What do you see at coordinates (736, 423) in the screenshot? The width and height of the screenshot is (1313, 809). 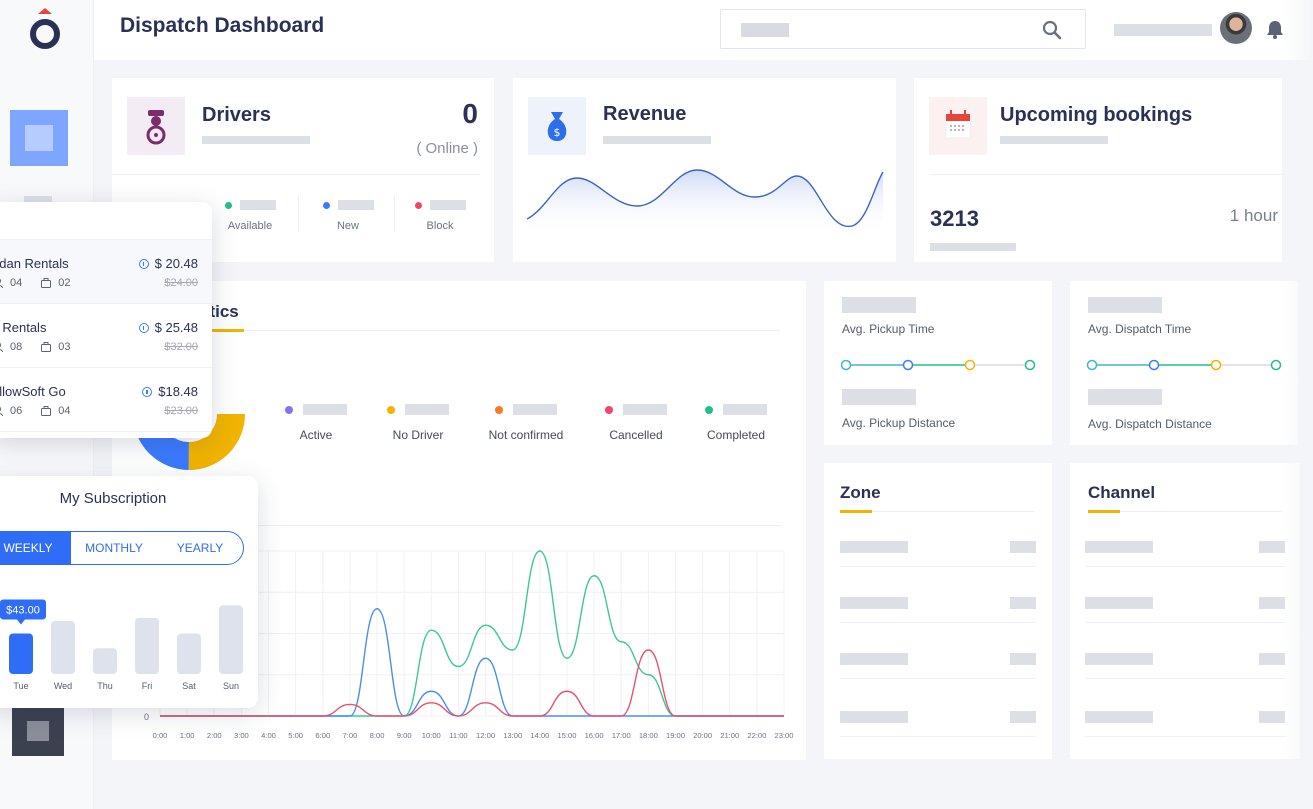 I see `legend-completed: Completed` at bounding box center [736, 423].